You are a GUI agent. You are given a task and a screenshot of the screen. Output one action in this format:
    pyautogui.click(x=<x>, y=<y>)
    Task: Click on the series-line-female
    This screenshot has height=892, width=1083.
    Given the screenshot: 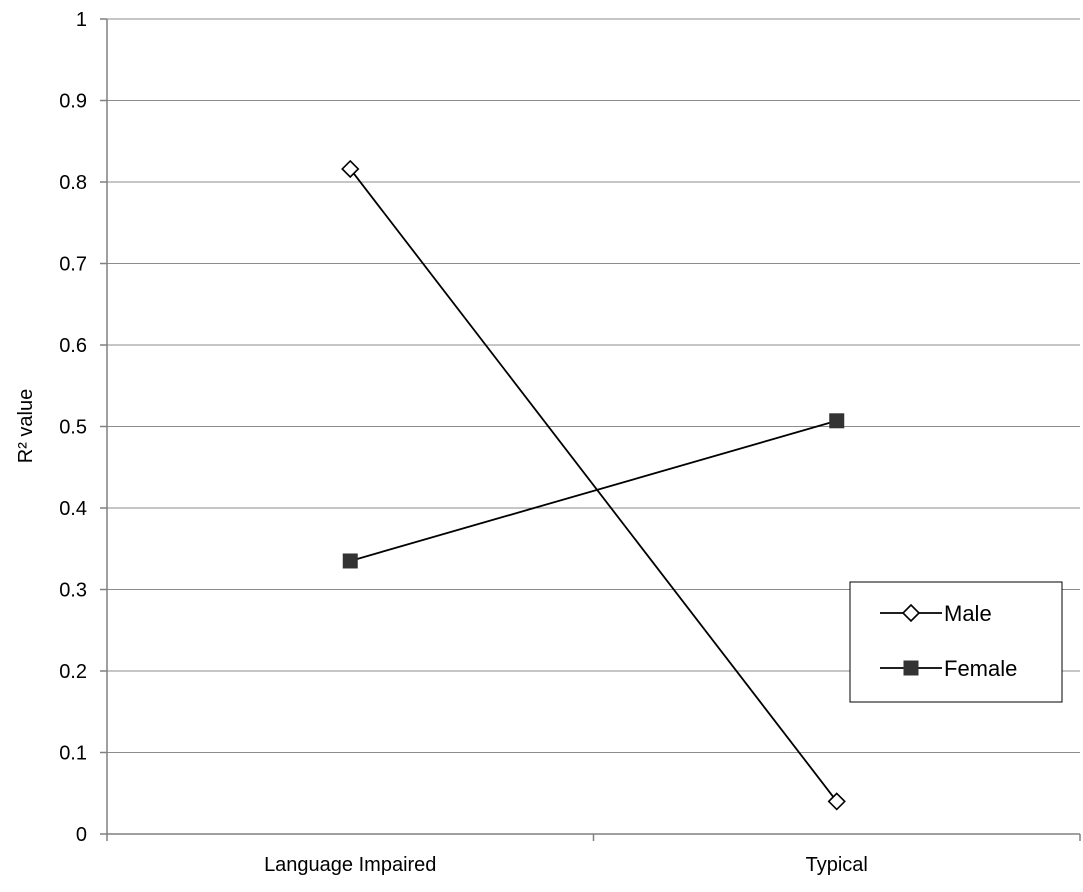 What is the action you would take?
    pyautogui.click(x=593, y=490)
    